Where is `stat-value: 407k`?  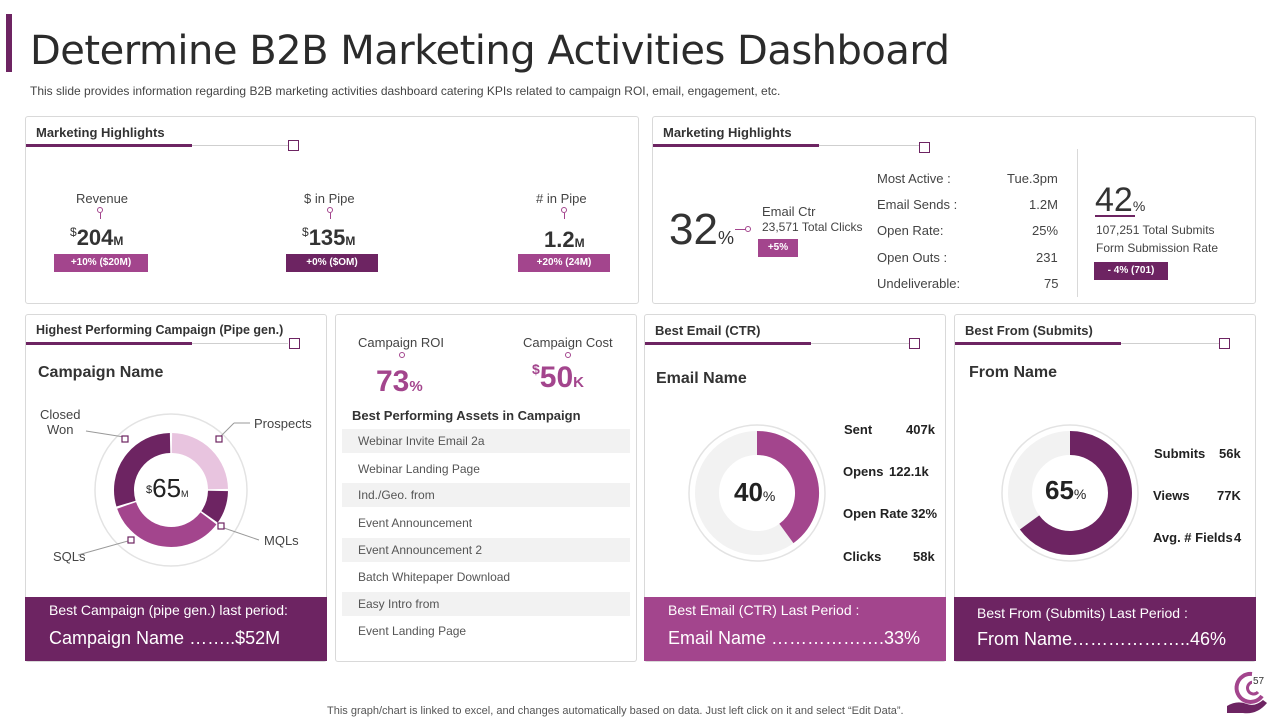 stat-value: 407k is located at coordinates (920, 429).